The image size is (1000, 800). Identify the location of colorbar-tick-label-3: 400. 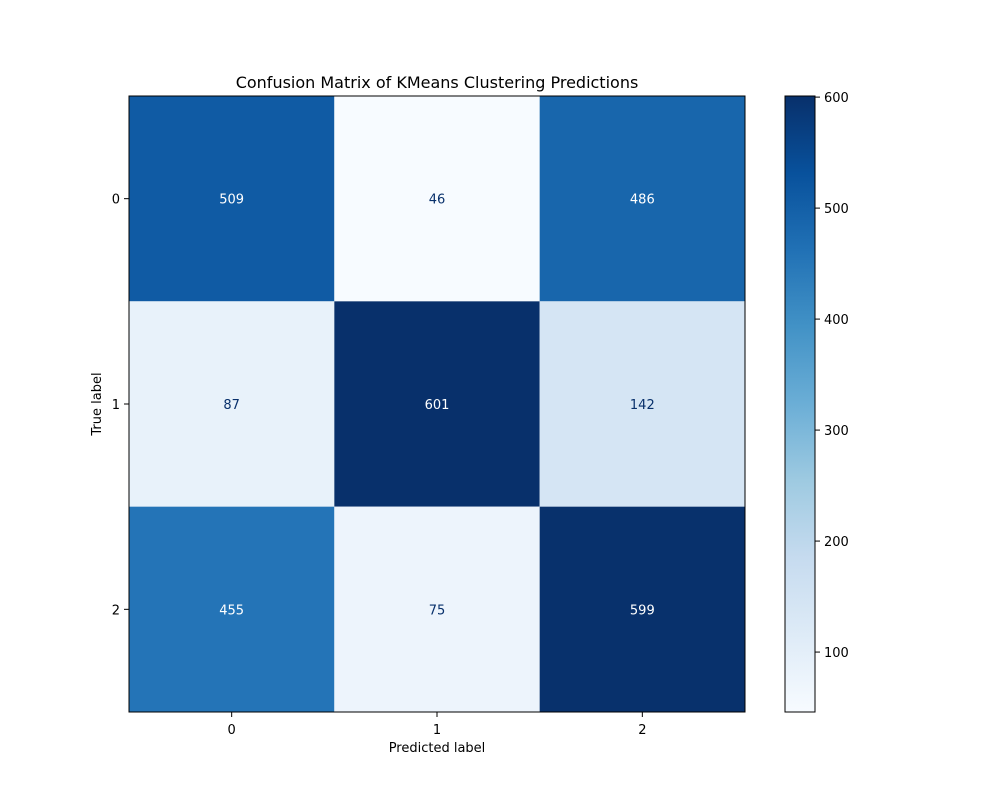
(836, 320).